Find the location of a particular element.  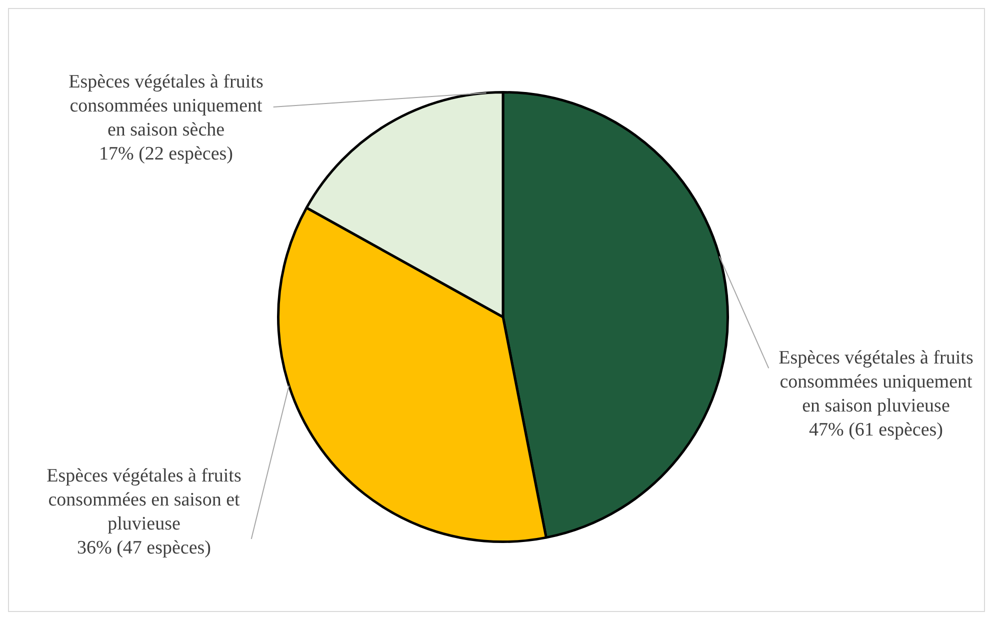

data-label: 17% (22 espèces) is located at coordinates (166, 153).